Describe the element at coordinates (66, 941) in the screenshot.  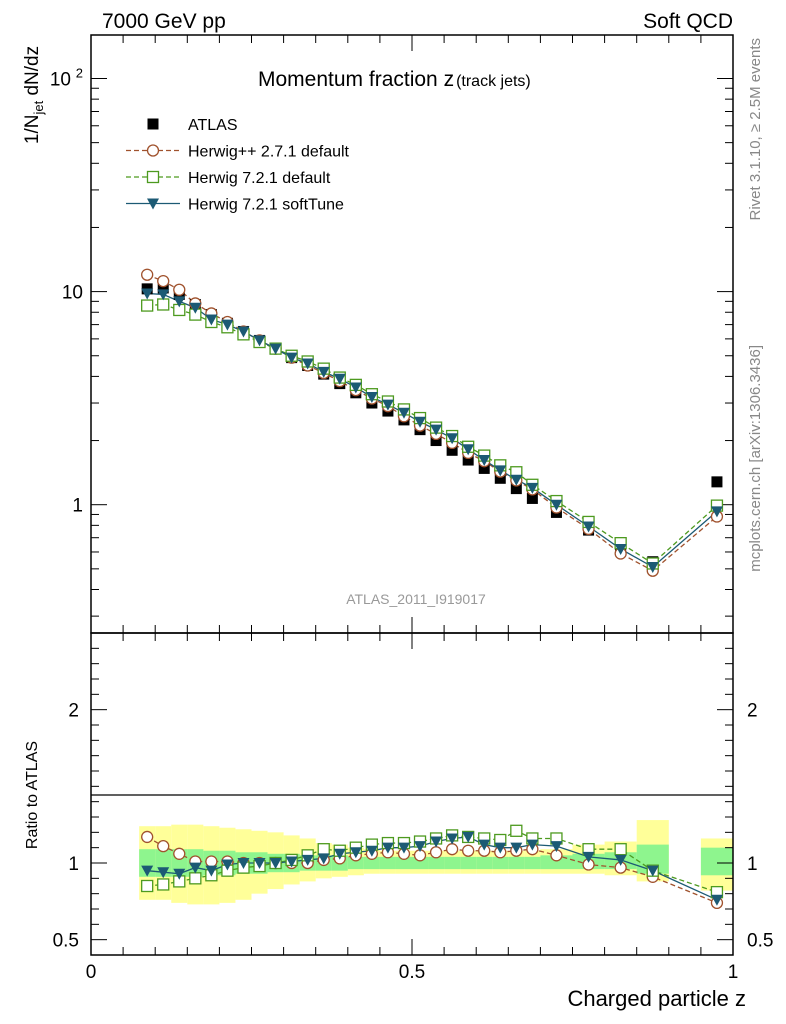
I see `ratio-y-tick-label-left: 0.5` at that location.